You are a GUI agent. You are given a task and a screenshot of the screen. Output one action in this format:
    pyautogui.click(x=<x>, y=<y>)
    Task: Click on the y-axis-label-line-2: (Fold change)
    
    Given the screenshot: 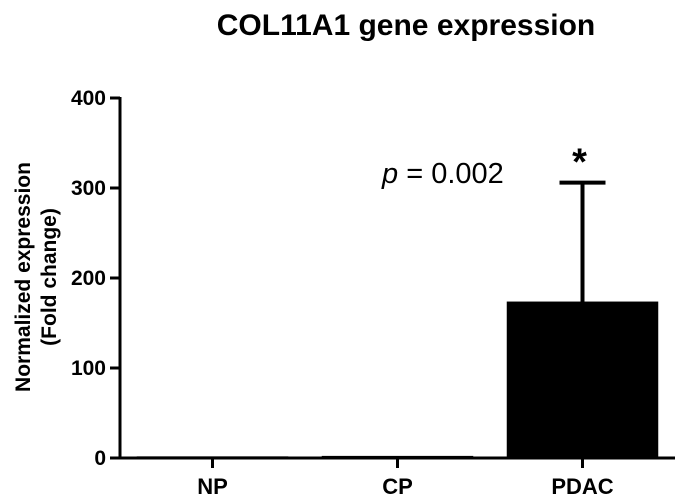 What is the action you would take?
    pyautogui.click(x=49, y=277)
    